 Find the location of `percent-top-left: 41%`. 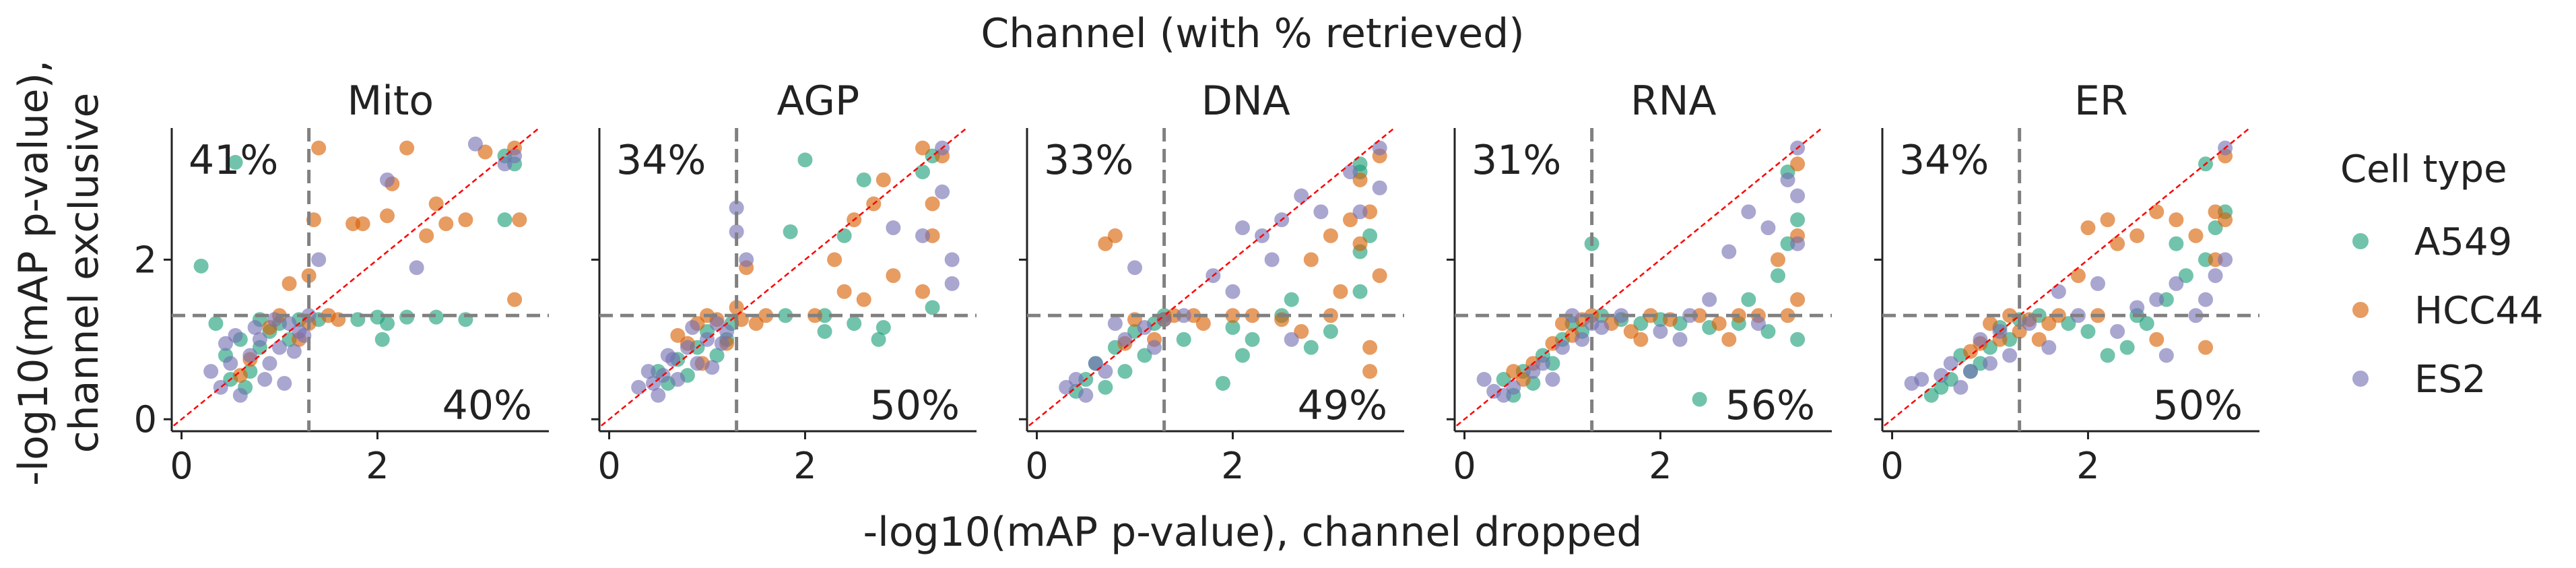

percent-top-left: 41% is located at coordinates (233, 161).